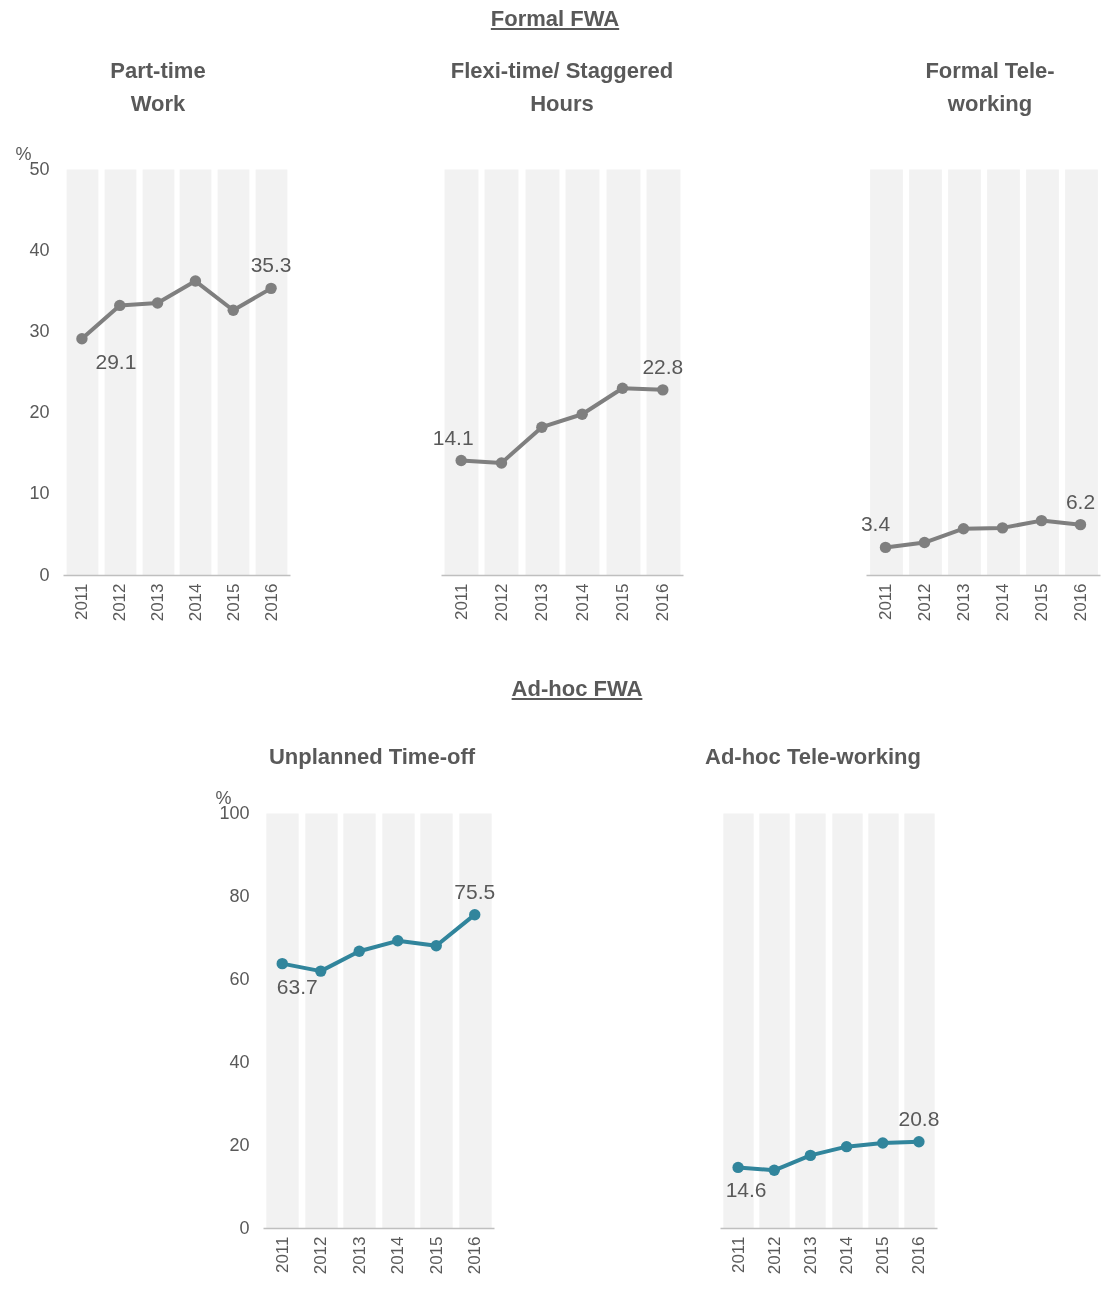 The image size is (1102, 1289). I want to click on data-label: 6.2, so click(1080, 501).